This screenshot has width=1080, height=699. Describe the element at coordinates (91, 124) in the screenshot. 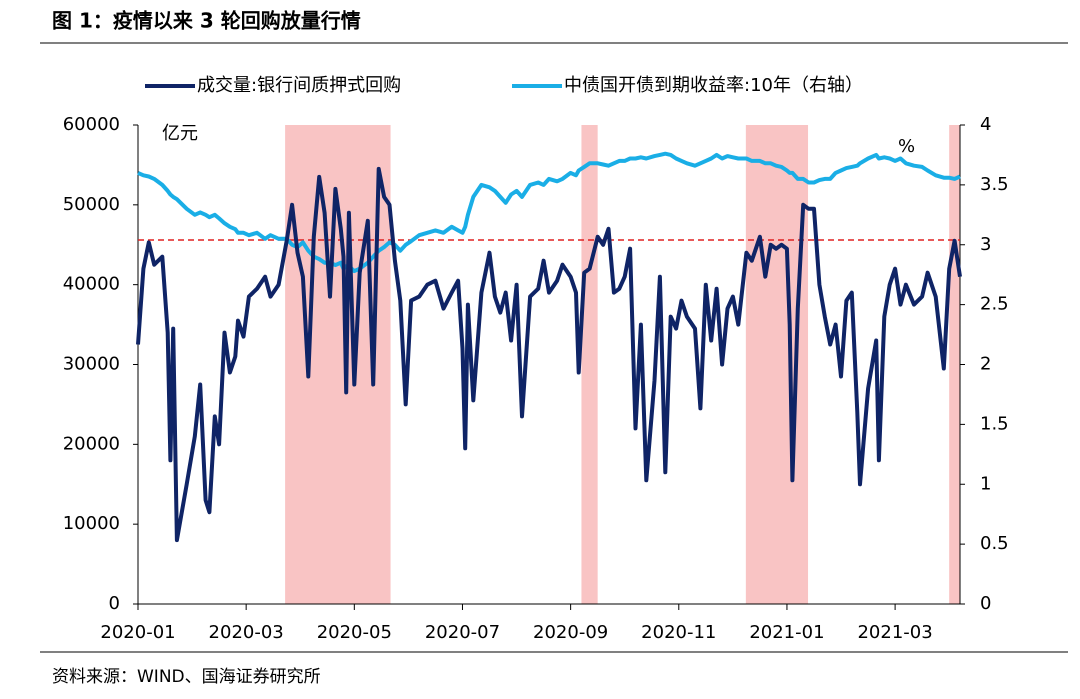

I see `y-tick-label: 60000` at that location.